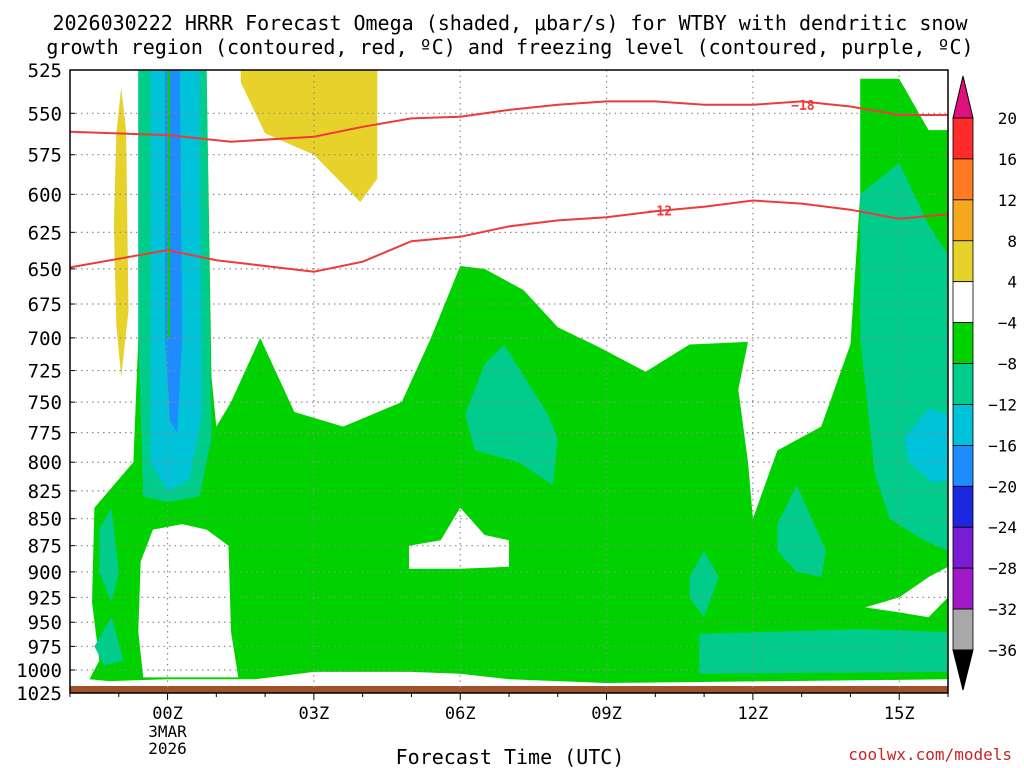 Image resolution: width=1024 pixels, height=768 pixels. Describe the element at coordinates (930, 754) in the screenshot. I see `watermark: coolwx.com/models` at that location.